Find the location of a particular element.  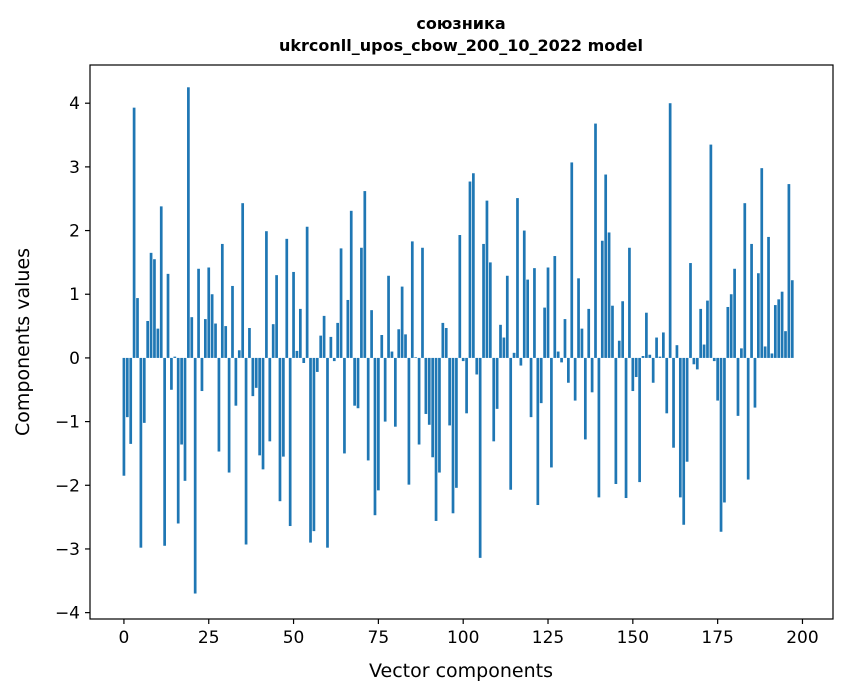

y-axis-ticks: −4 −3 −2 −1 0 1 2 3 4 is located at coordinates (72, 359).